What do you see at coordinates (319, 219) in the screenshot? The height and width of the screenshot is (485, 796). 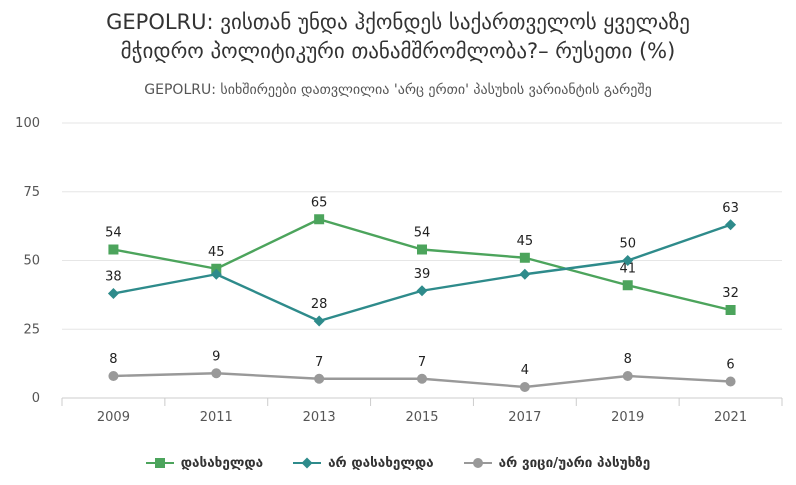 I see `data-point-s0-2013` at bounding box center [319, 219].